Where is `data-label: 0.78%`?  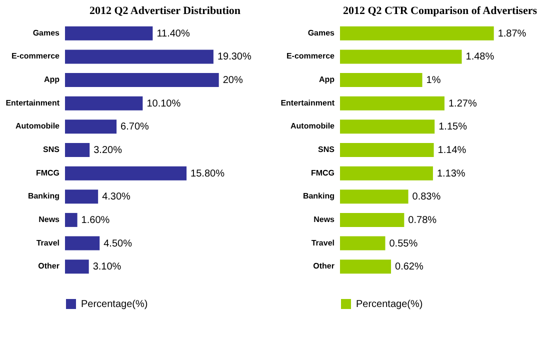
data-label: 0.78% is located at coordinates (422, 220).